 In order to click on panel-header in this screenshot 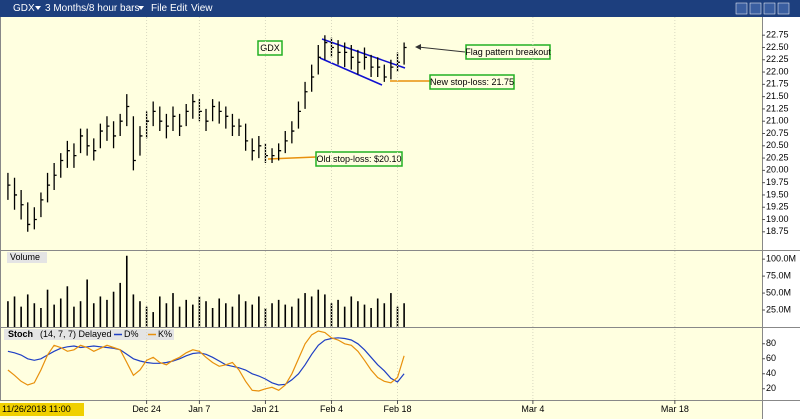, I will do `click(89, 334)`.